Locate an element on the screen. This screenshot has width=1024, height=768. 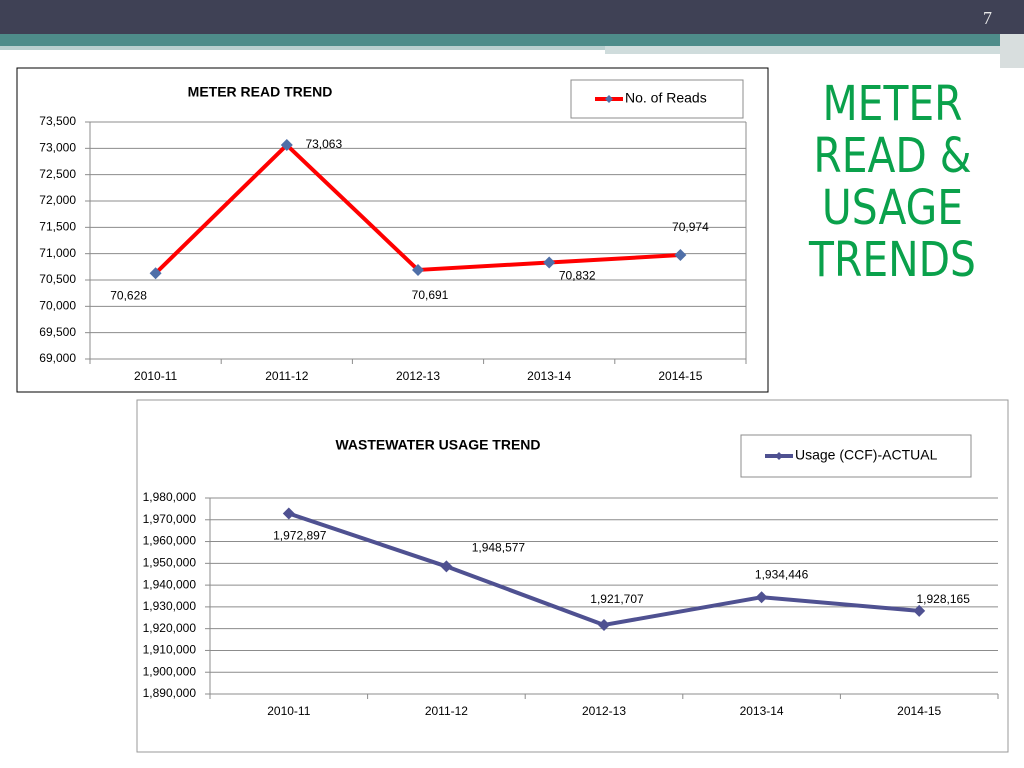
header-bar is located at coordinates (512, 17).